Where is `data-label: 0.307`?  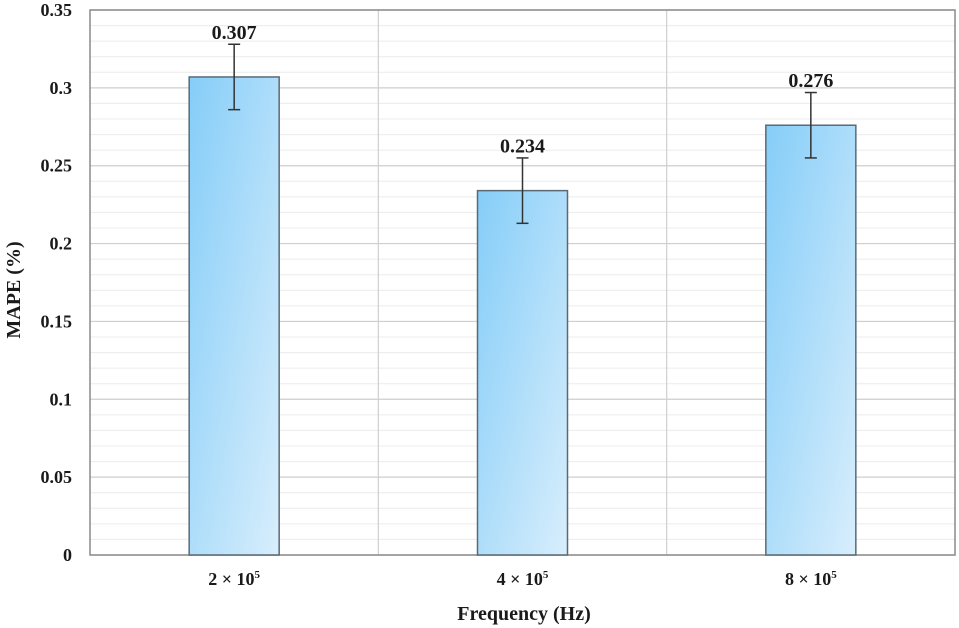
data-label: 0.307 is located at coordinates (234, 33).